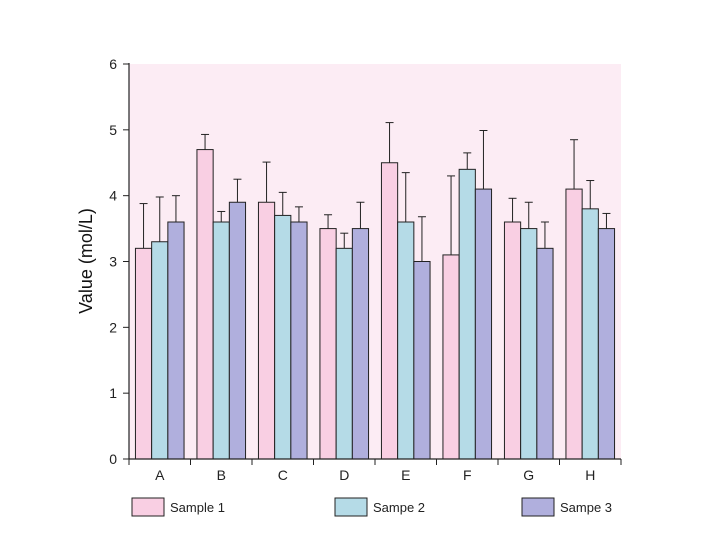  What do you see at coordinates (205, 304) in the screenshot?
I see `bar-B-s1` at bounding box center [205, 304].